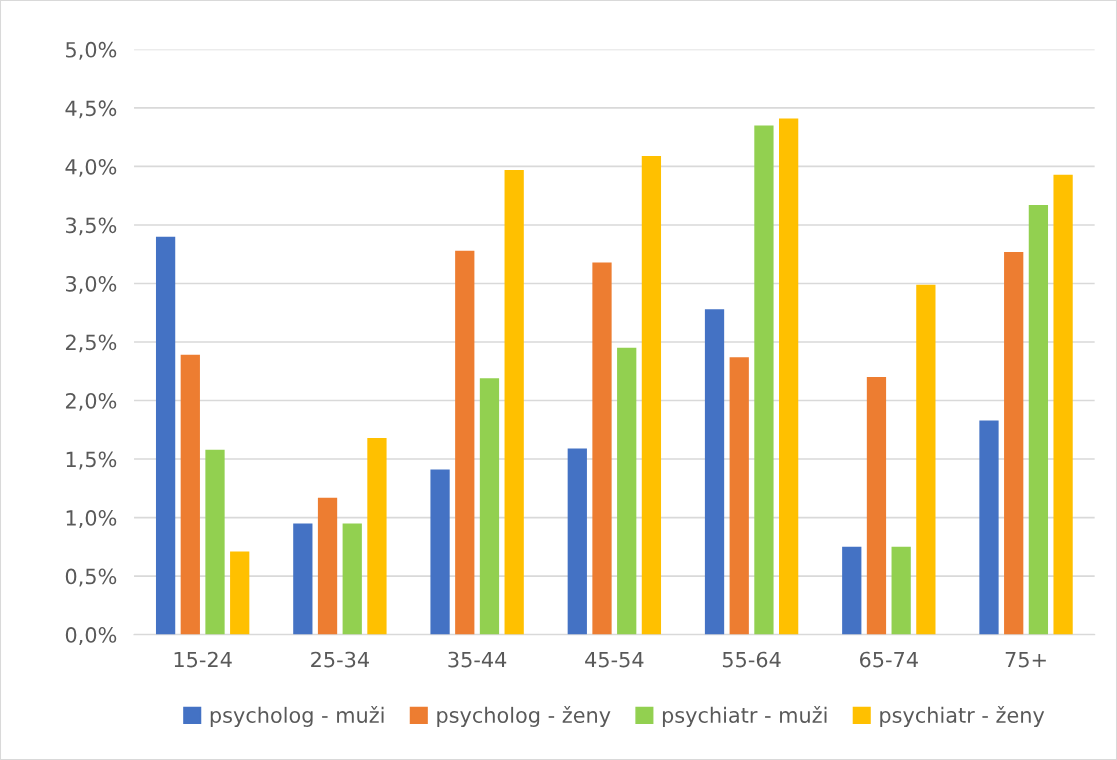  Describe the element at coordinates (91, 636) in the screenshot. I see `y-tick-label: 0,0%` at that location.